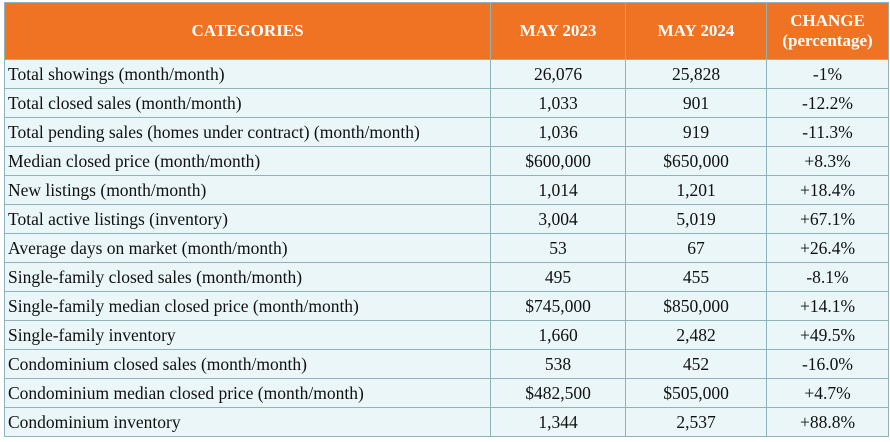  I want to click on header-line: CHANGE, so click(827, 20).